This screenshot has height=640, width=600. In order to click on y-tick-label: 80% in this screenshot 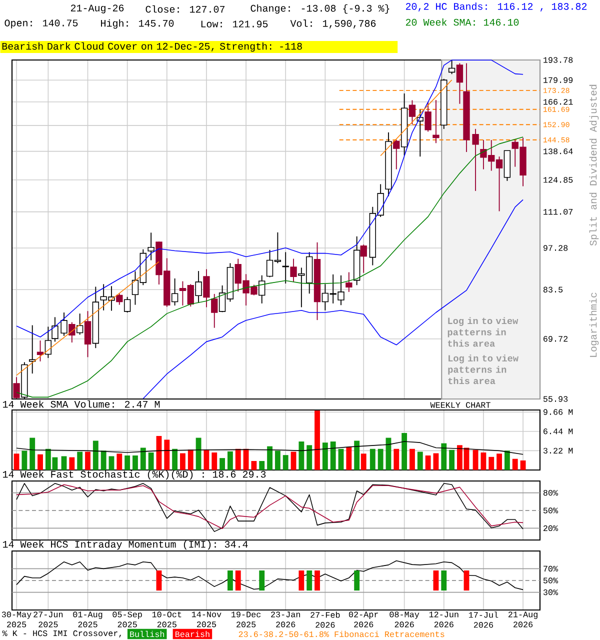, I will do `click(550, 493)`.